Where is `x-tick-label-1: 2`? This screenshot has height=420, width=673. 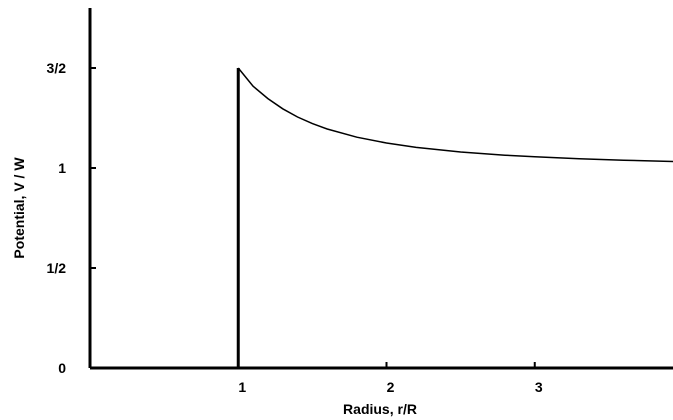 x-tick-label-1: 2 is located at coordinates (391, 387).